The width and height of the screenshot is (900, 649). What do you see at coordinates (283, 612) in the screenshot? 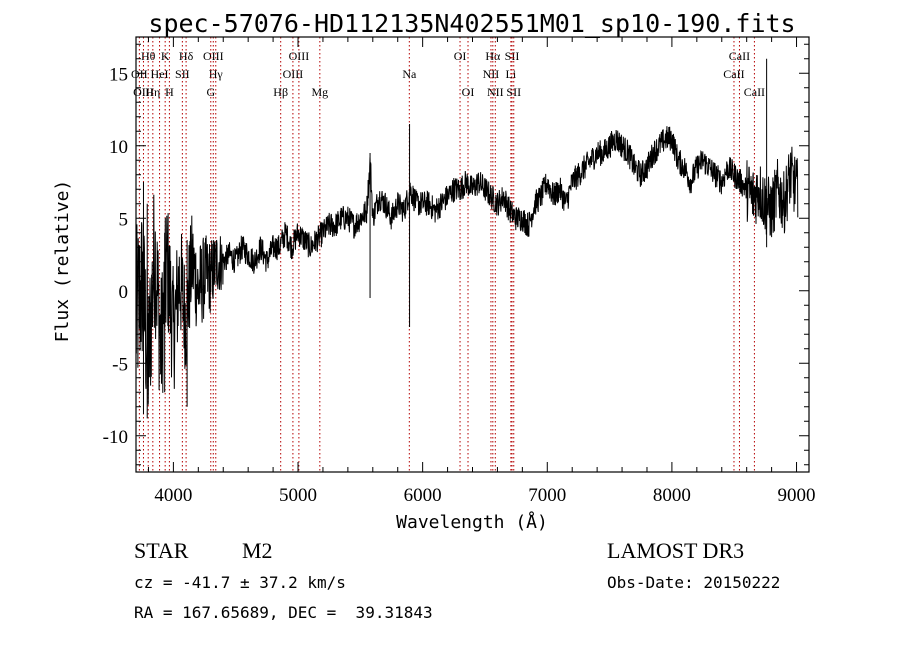
I see `coordinates: RA = 167.65689, DEC = 39.31843` at bounding box center [283, 612].